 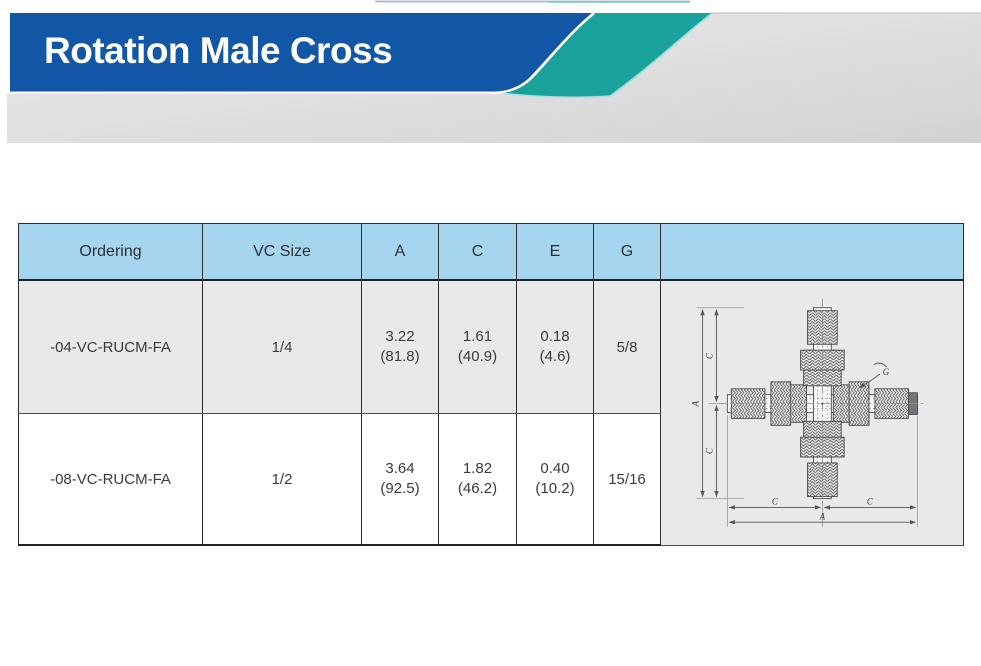 What do you see at coordinates (400, 336) in the screenshot?
I see `value-inches: 3.22` at bounding box center [400, 336].